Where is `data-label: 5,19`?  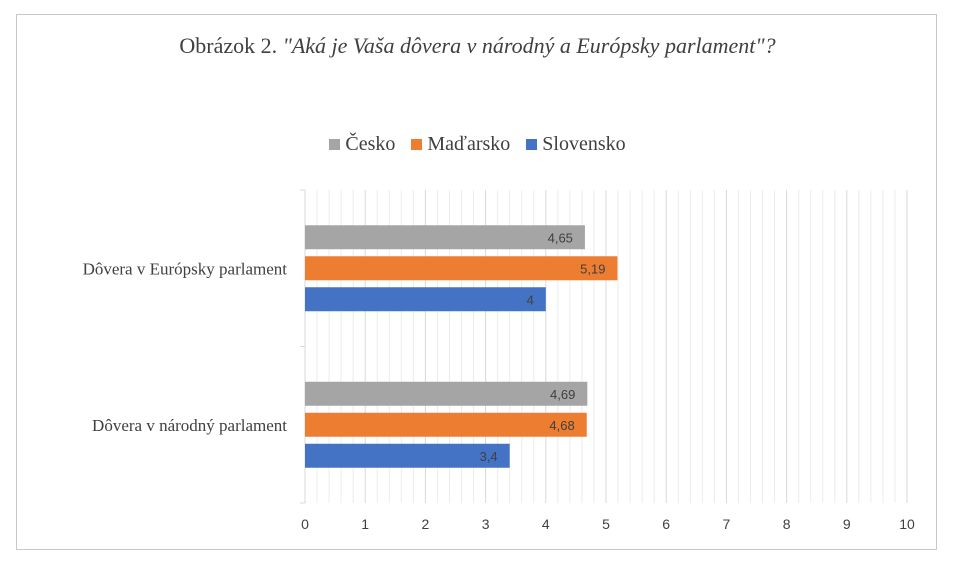 data-label: 5,19 is located at coordinates (592, 268).